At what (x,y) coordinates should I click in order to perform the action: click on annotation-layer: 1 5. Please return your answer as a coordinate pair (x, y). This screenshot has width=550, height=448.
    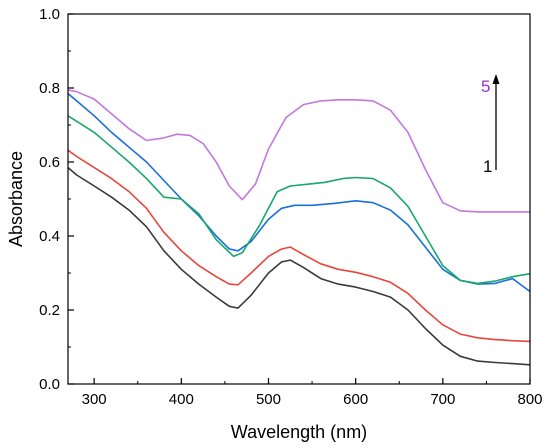
    Looking at the image, I should click on (490, 125).